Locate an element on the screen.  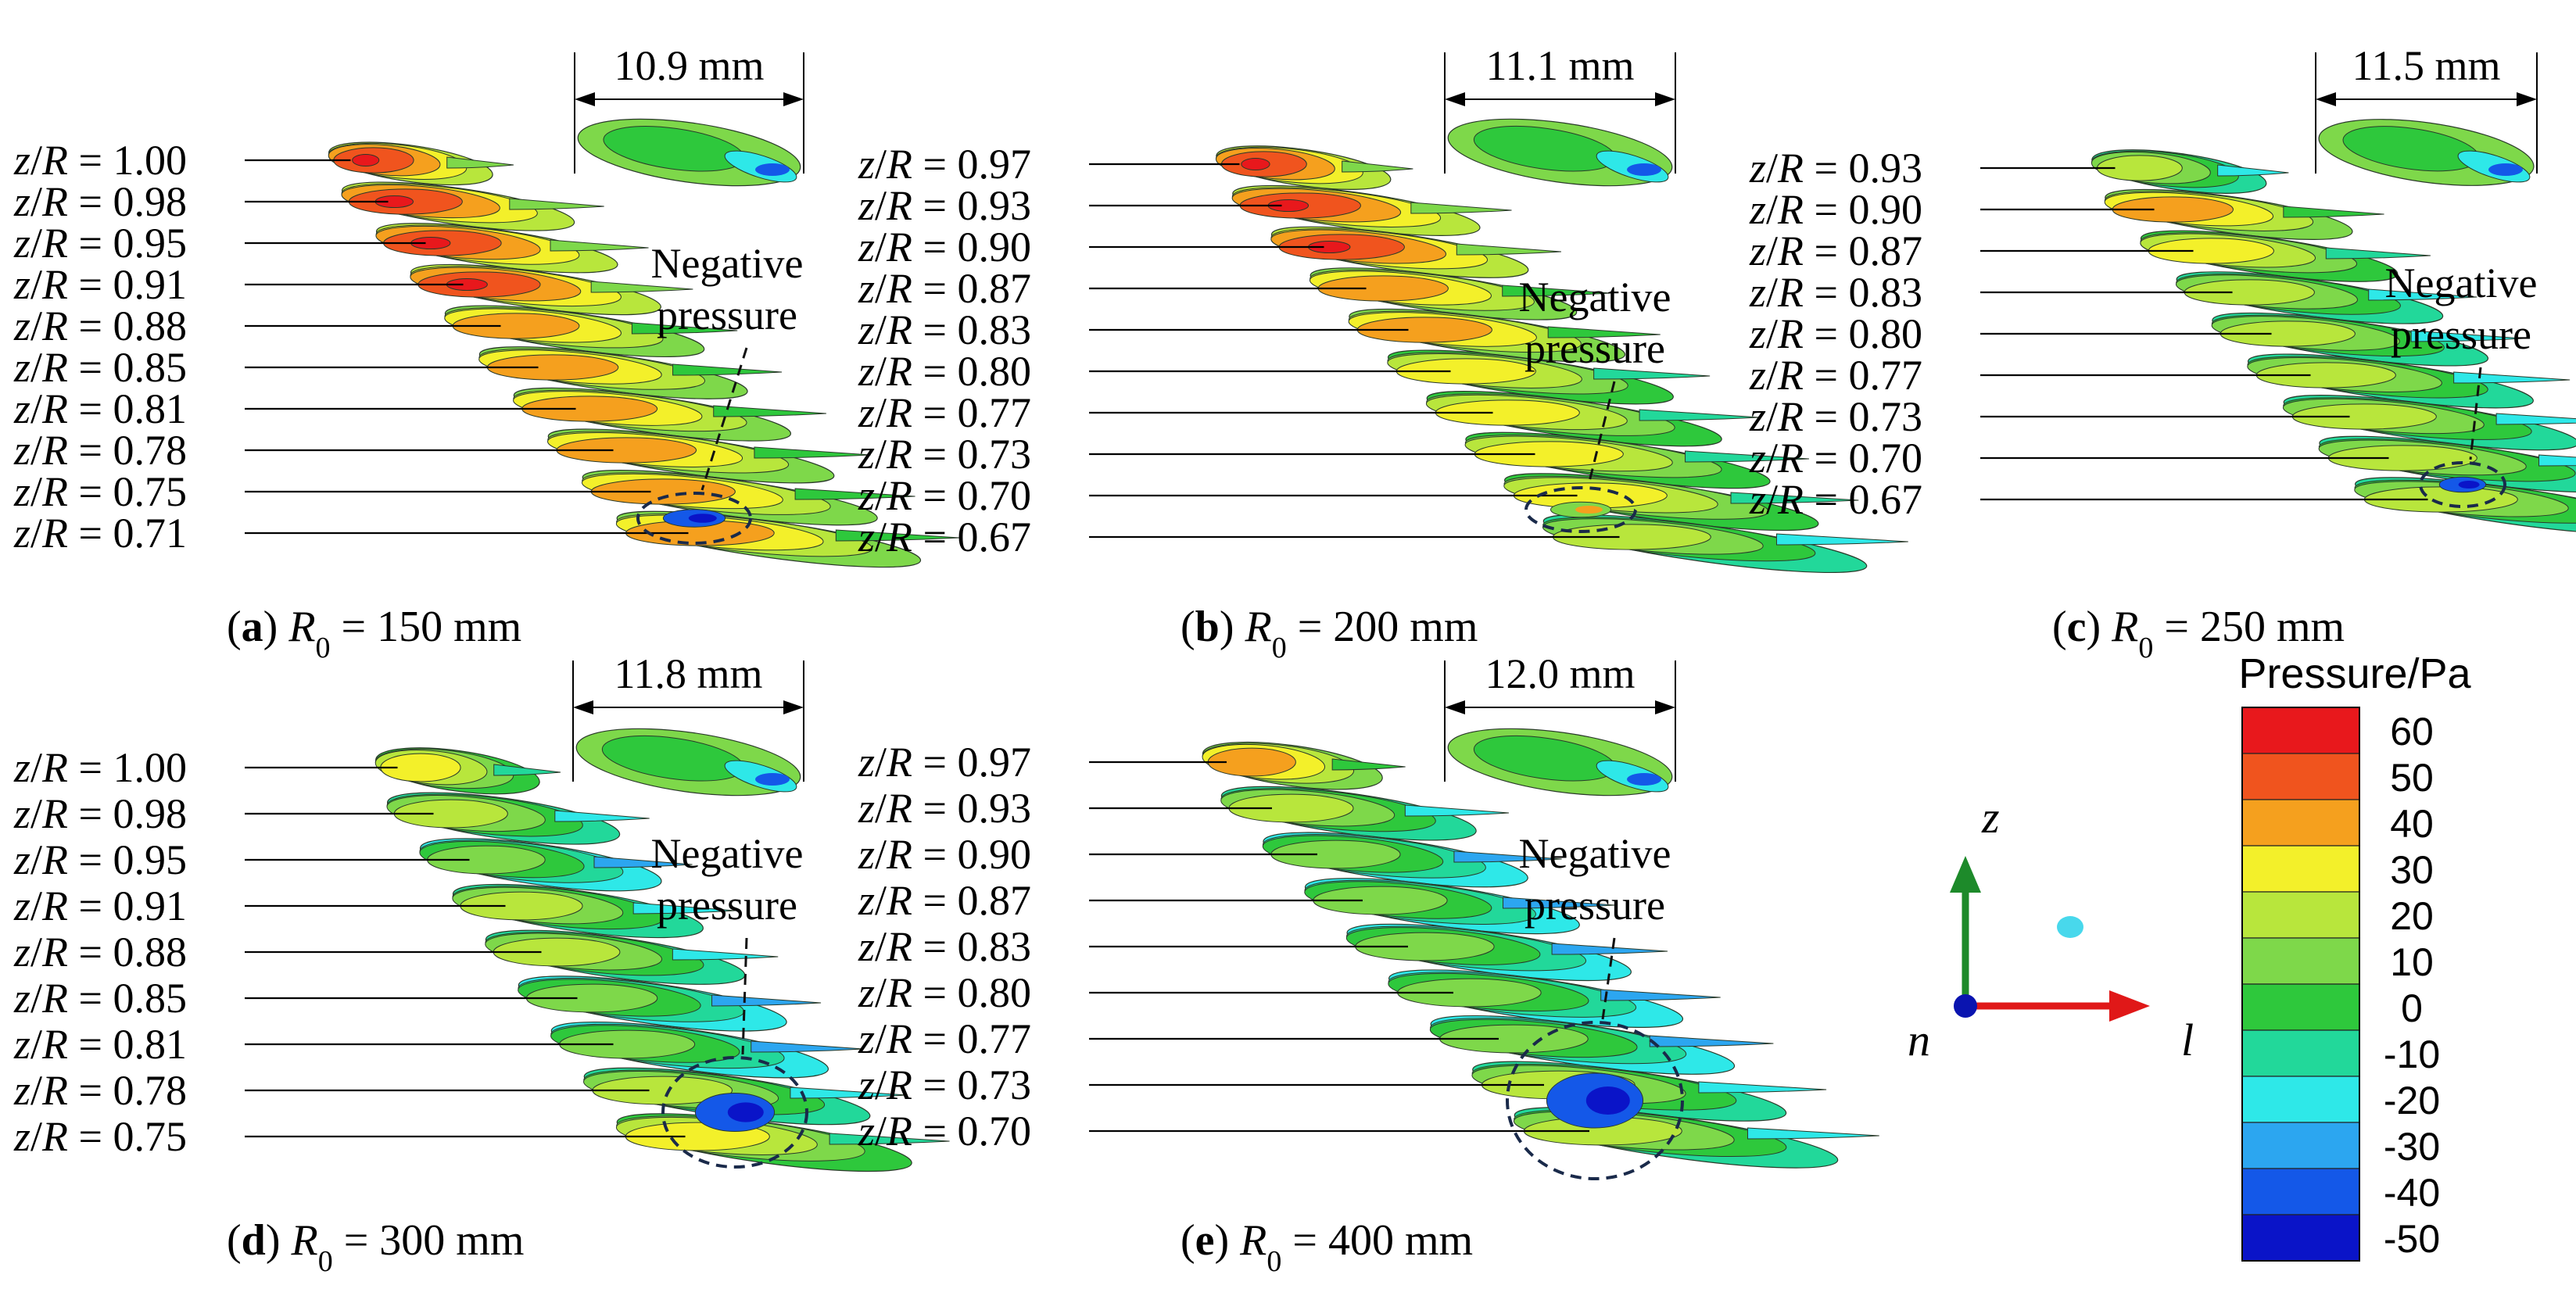
colorbar-tick: 40 is located at coordinates (2412, 824).